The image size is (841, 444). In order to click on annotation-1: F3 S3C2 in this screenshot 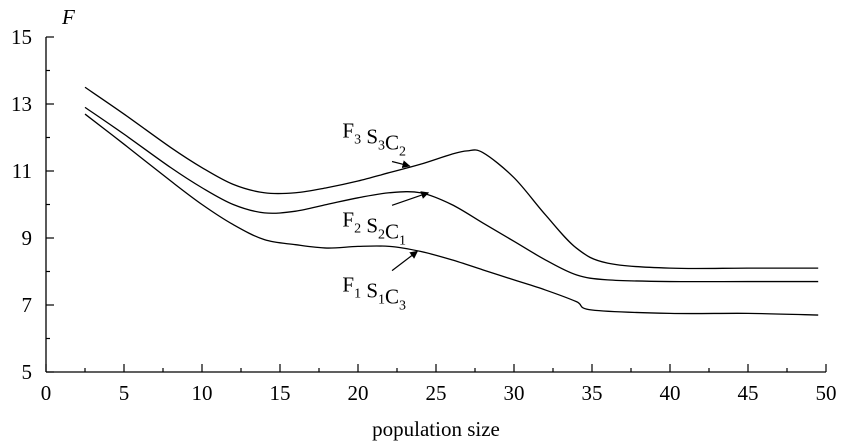, I will do `click(376, 144)`.